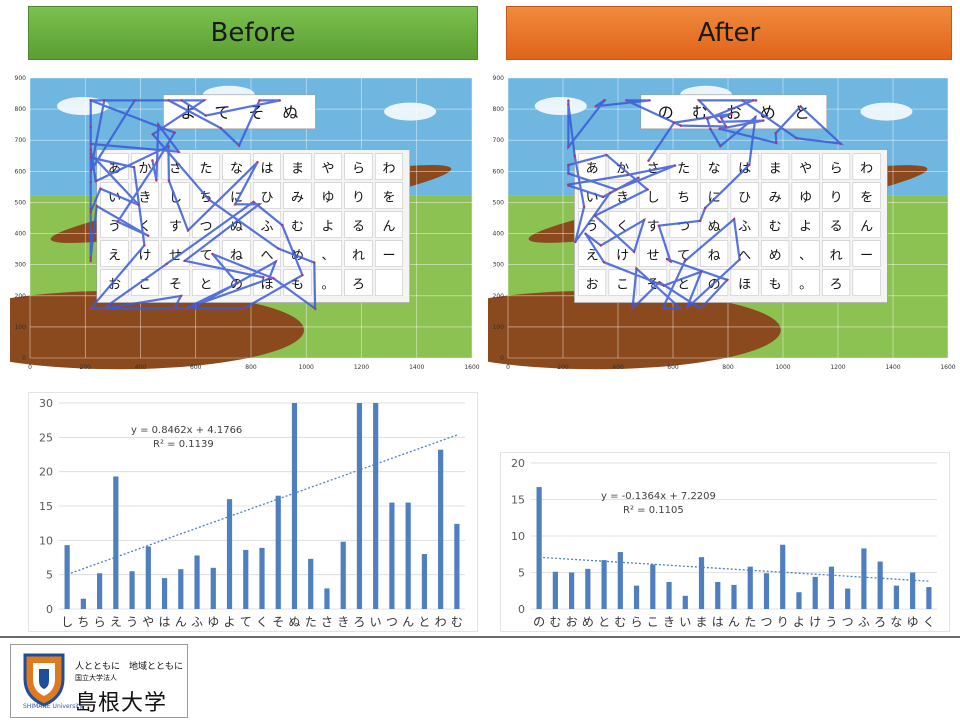 The width and height of the screenshot is (960, 722). What do you see at coordinates (815, 622) in the screenshot?
I see `x-tick-label: け` at bounding box center [815, 622].